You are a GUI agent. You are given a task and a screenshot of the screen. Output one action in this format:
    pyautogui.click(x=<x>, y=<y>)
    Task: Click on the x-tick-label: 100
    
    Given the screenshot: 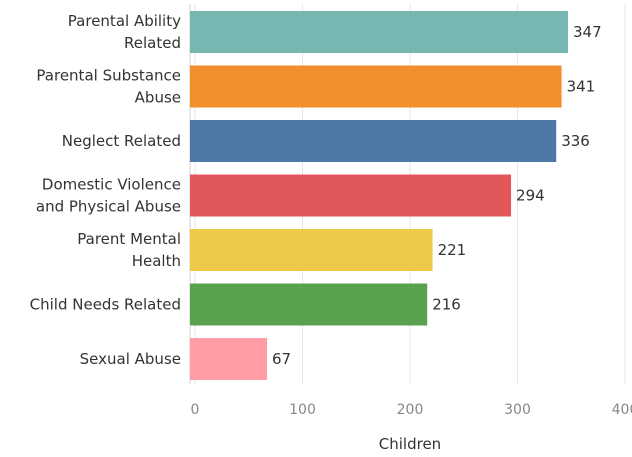 What is the action you would take?
    pyautogui.click(x=302, y=410)
    